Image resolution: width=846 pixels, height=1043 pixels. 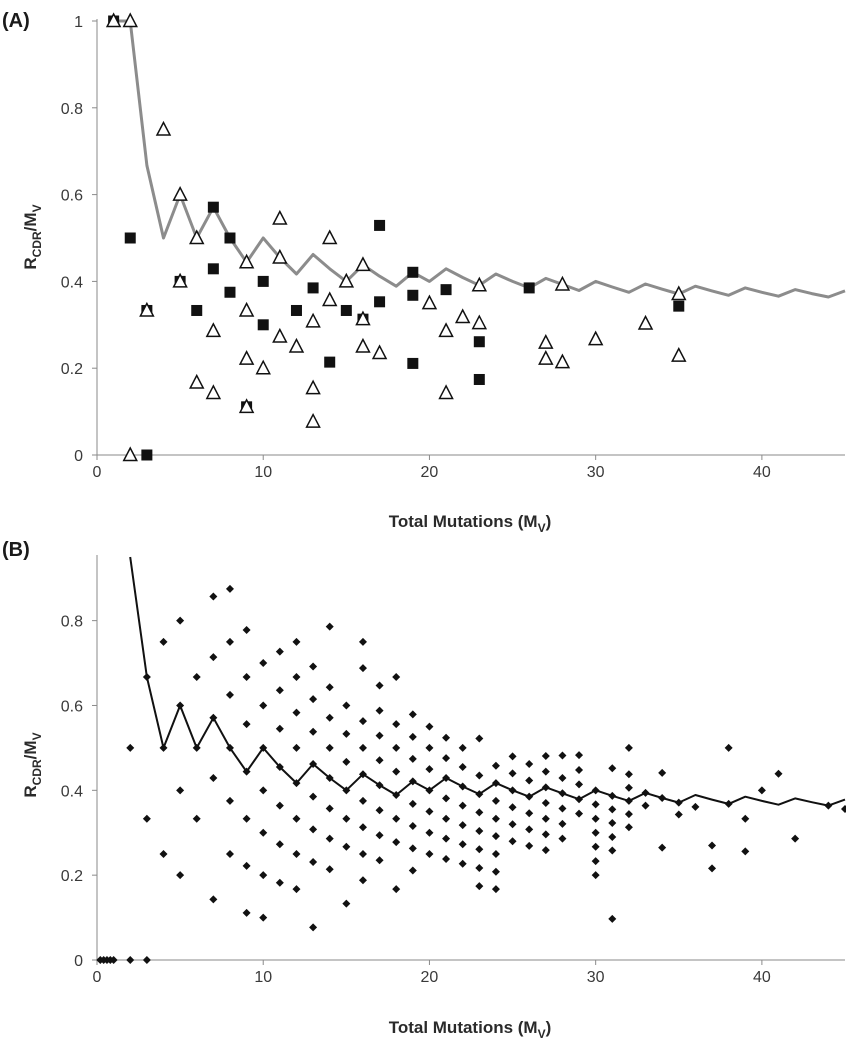 I want to click on panel-a-y-ticks: 0 0.2 0.4 0.6 0.8 1, so click(x=79, y=239).